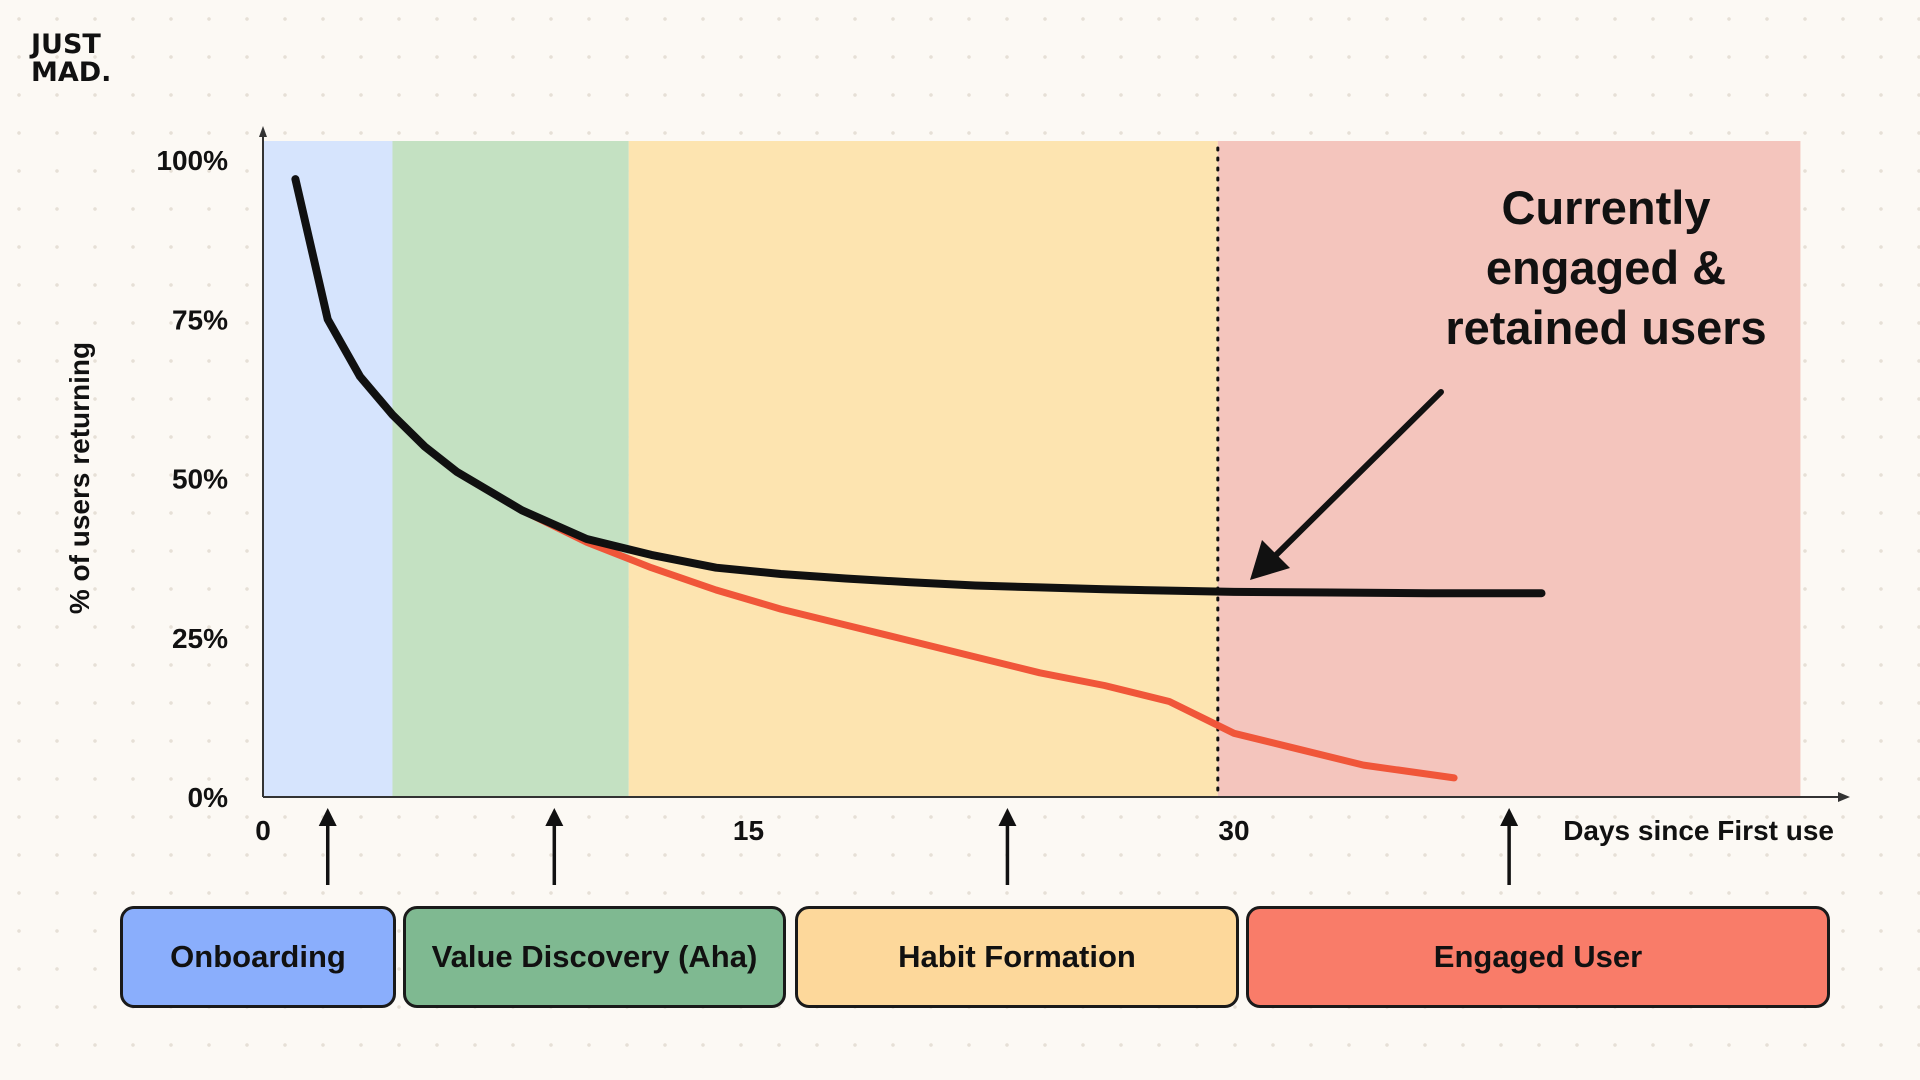 The height and width of the screenshot is (1080, 1920). Describe the element at coordinates (192, 160) in the screenshot. I see `y-tick-label: 100%` at that location.